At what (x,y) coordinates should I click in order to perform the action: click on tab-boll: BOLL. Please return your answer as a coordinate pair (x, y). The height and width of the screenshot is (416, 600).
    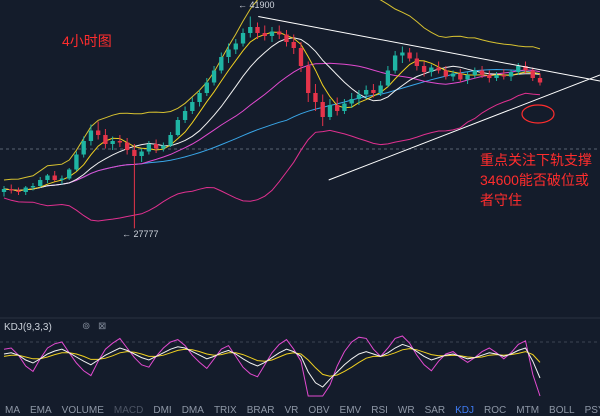
    Looking at the image, I should click on (562, 410).